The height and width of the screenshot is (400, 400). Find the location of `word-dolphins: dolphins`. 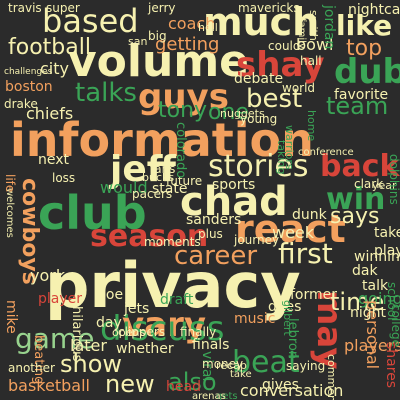

word-dolphins: dolphins is located at coordinates (393, 179).